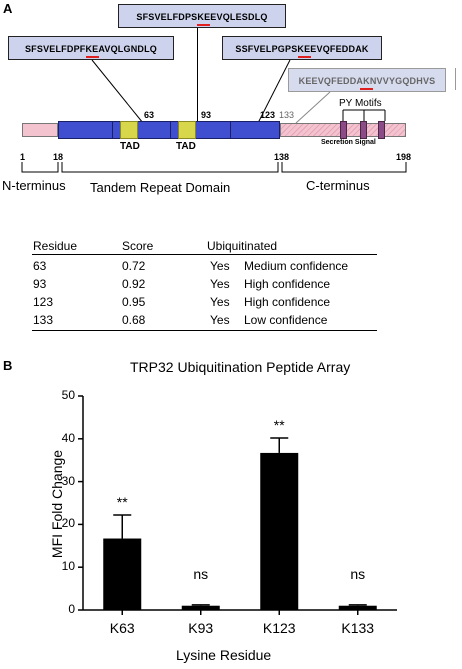 Image resolution: width=462 pixels, height=669 pixels. I want to click on table-rule-top, so click(204, 254).